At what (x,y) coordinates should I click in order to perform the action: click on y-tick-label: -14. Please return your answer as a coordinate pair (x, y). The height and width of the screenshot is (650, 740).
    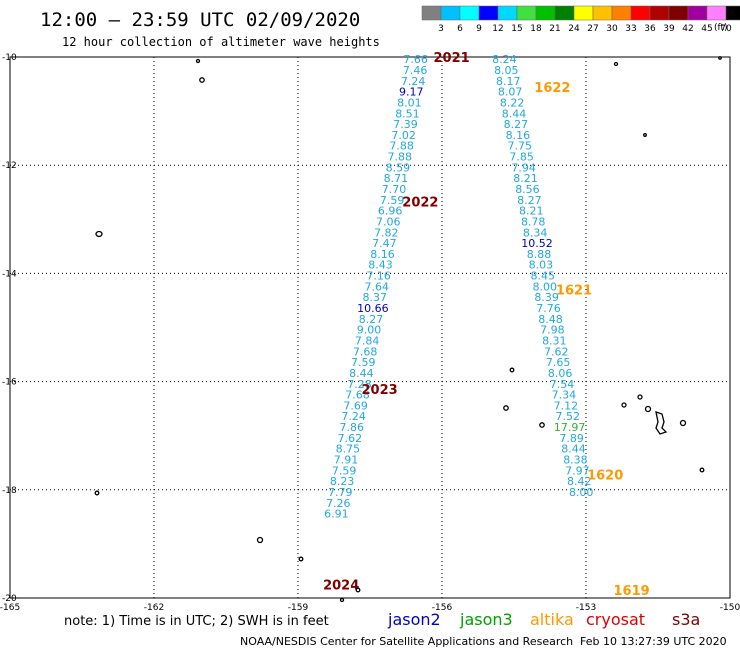
    Looking at the image, I should click on (9, 274).